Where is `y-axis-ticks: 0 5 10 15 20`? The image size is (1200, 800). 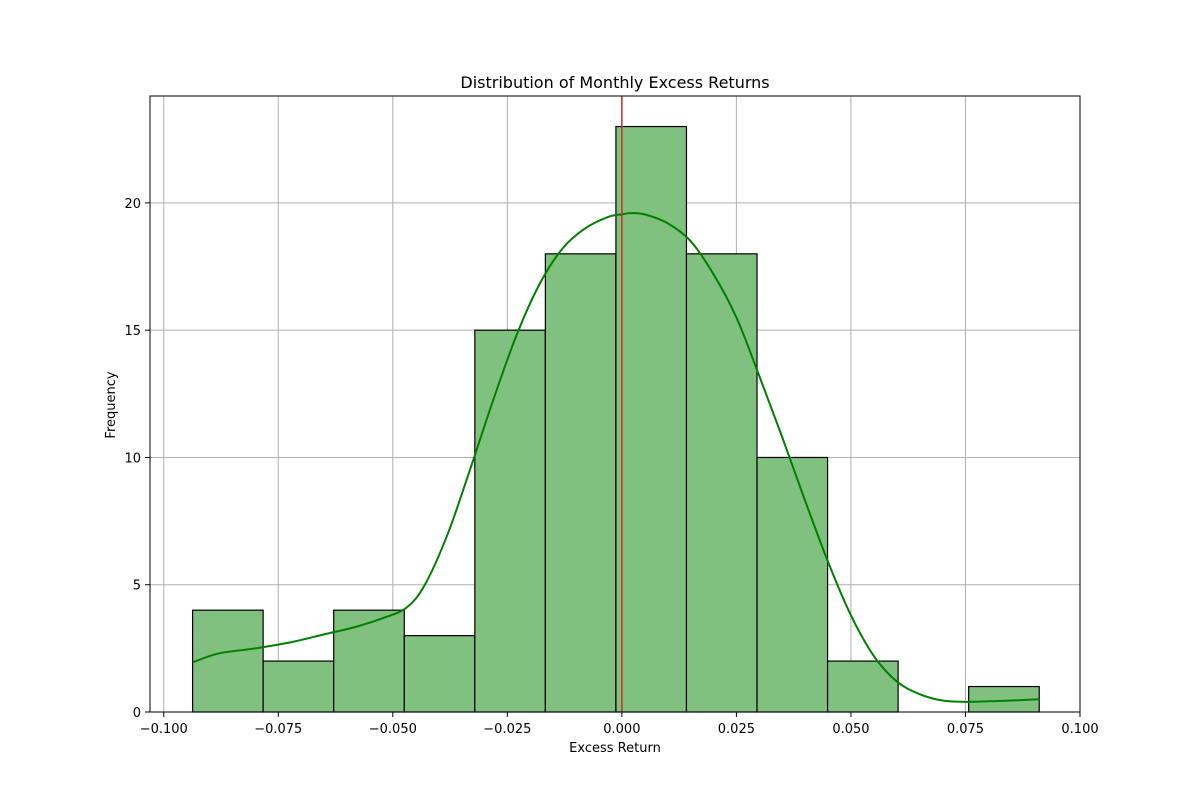
y-axis-ticks: 0 5 10 15 20 is located at coordinates (137, 459).